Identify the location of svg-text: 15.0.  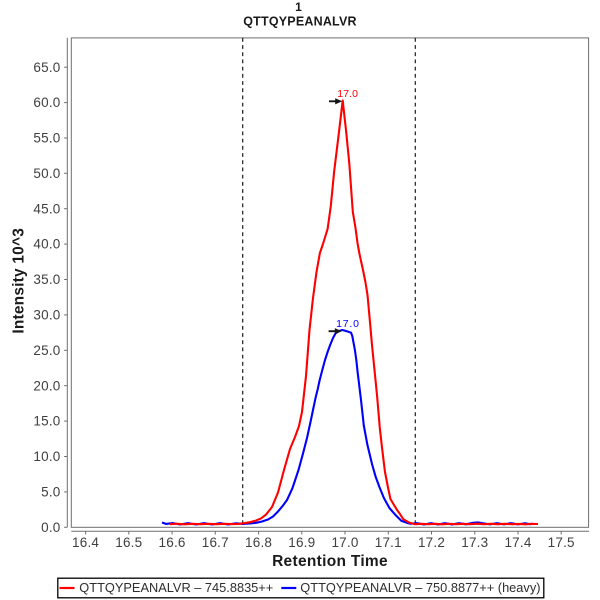
(46, 421).